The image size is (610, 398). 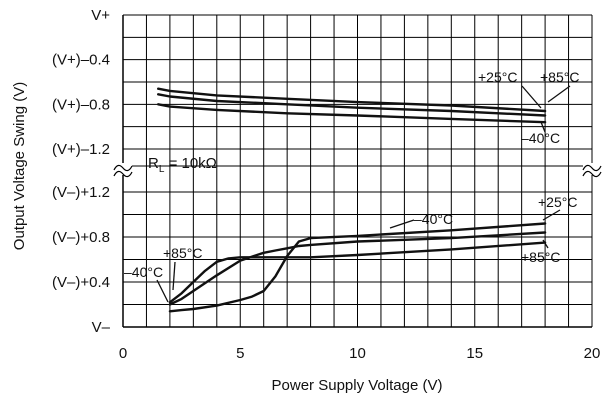 What do you see at coordinates (81, 104) in the screenshot?
I see `y-tick-label: (V+)–0.8` at bounding box center [81, 104].